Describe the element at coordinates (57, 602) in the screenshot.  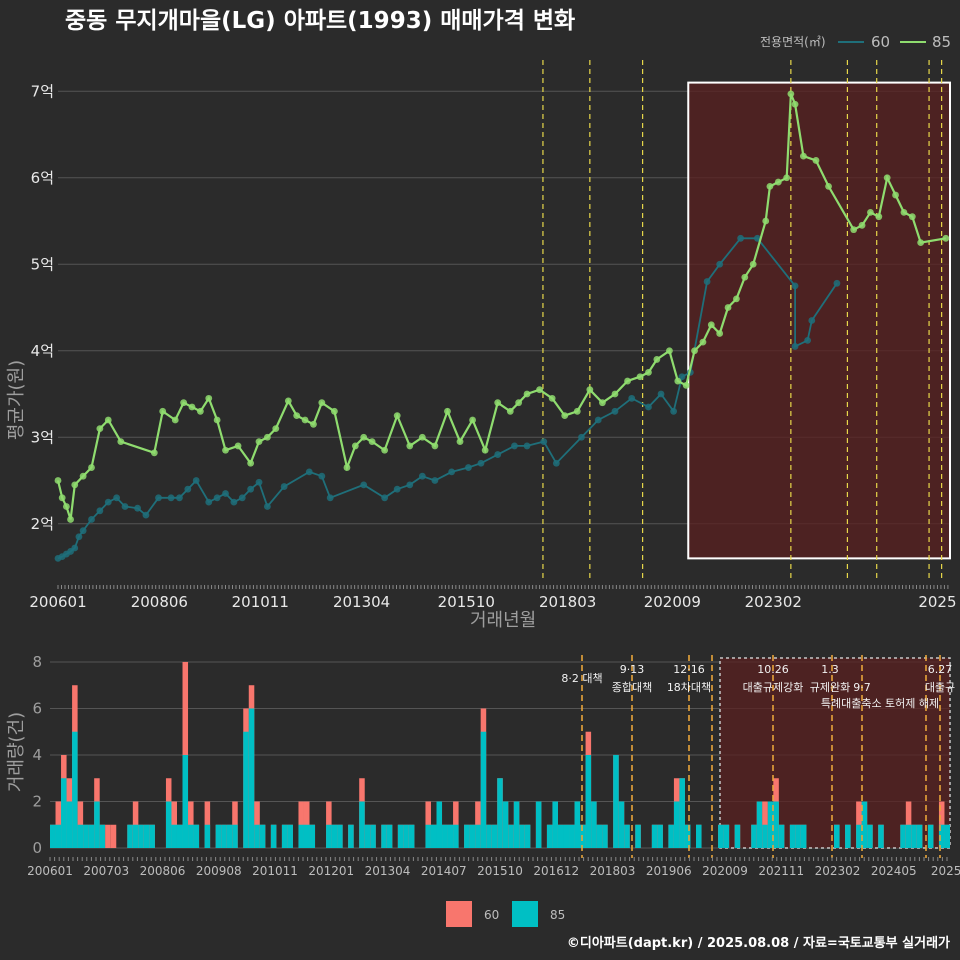
I see `x-tick-label: 200601` at that location.